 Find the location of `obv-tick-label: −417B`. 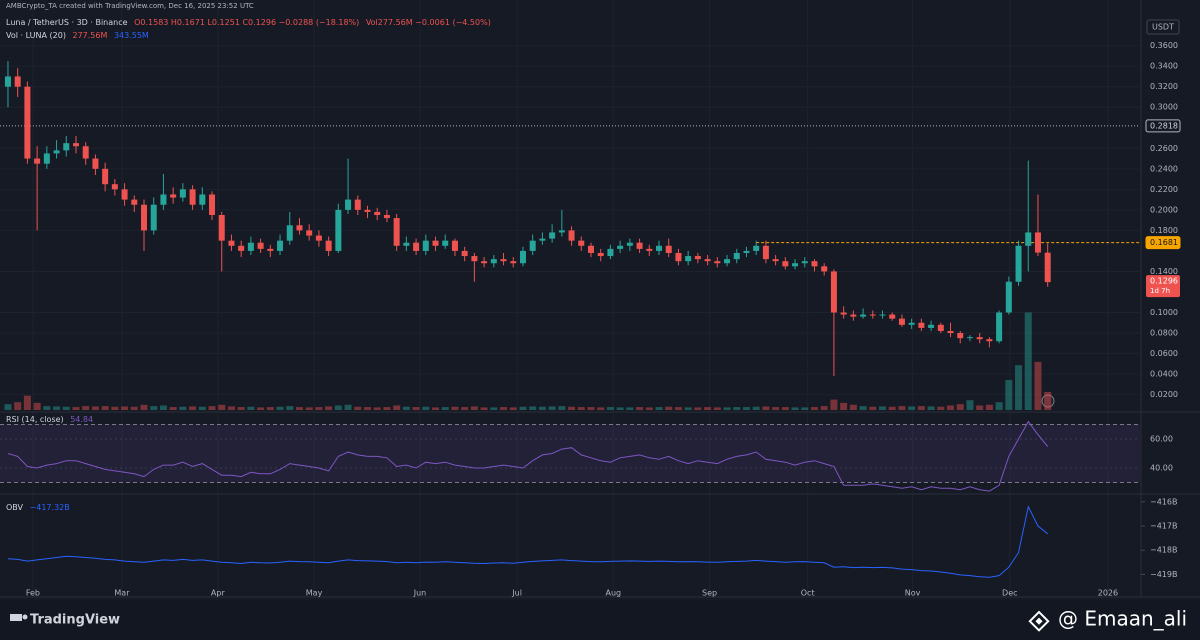

obv-tick-label: −417B is located at coordinates (1163, 526).